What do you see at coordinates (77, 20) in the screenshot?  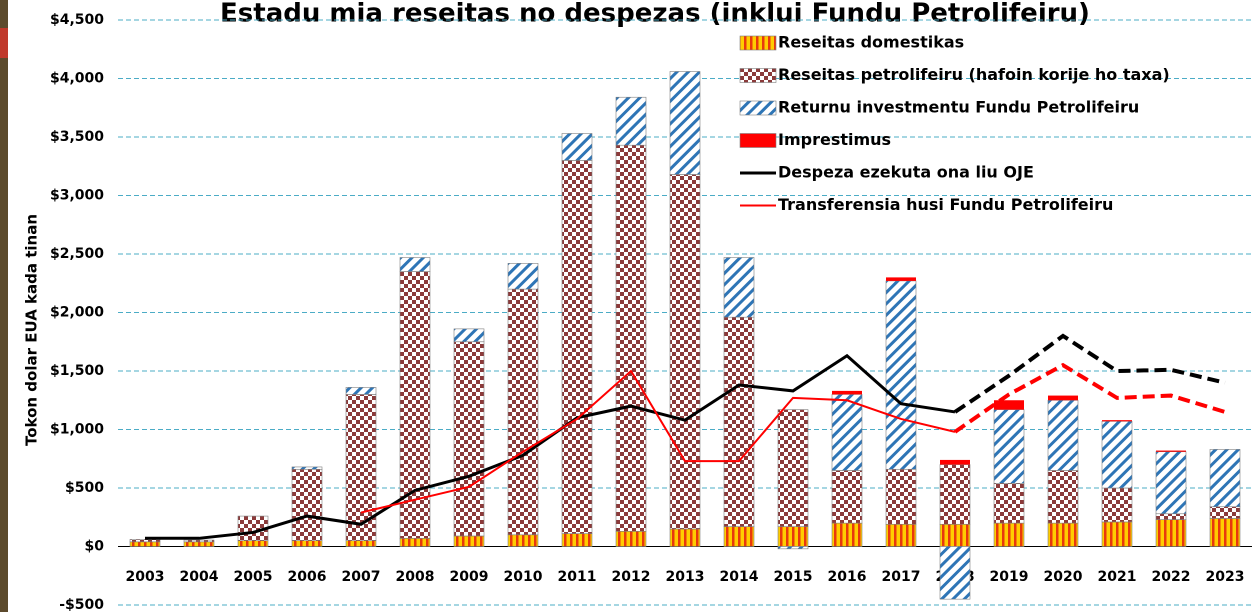 I see `y-tick-label: $4,500` at bounding box center [77, 20].